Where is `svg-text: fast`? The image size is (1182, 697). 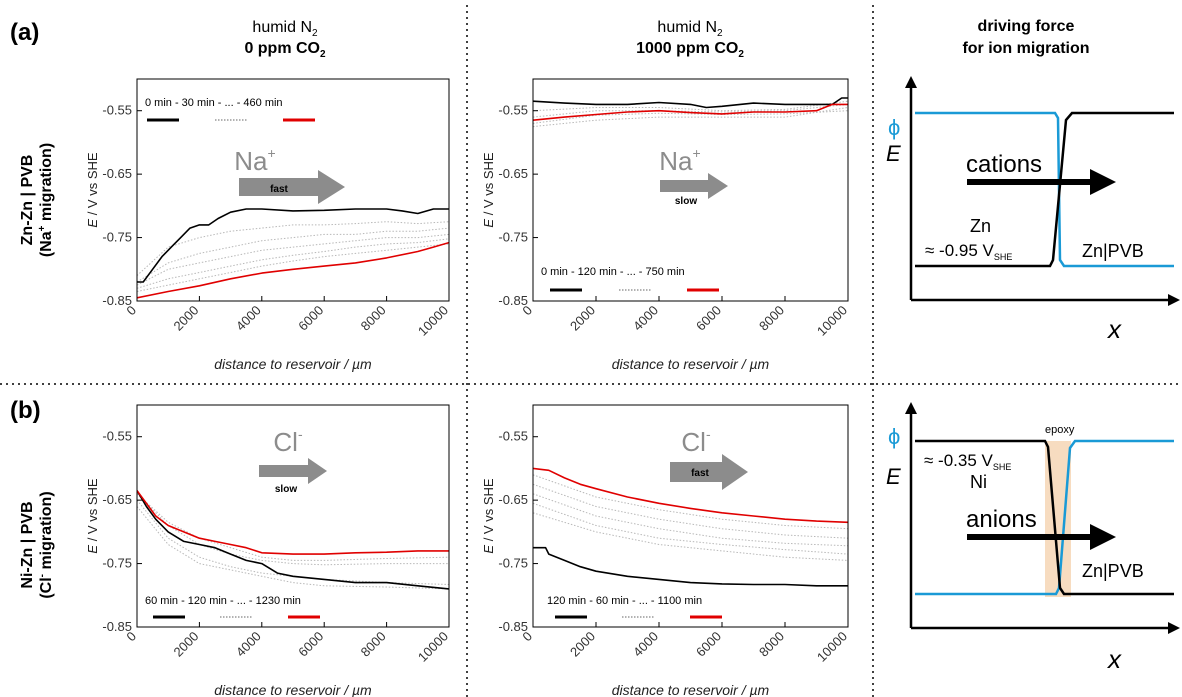 svg-text: fast is located at coordinates (700, 473).